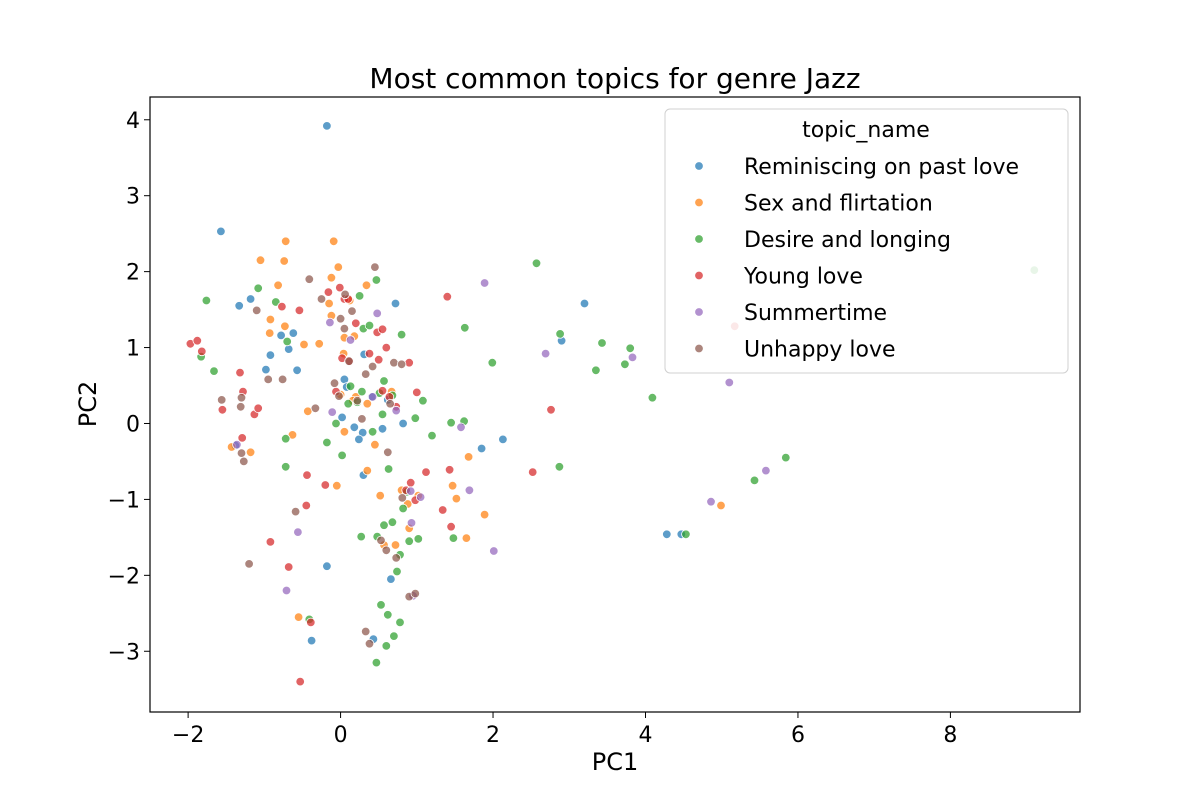  Describe the element at coordinates (564, 730) in the screenshot. I see `x-axis-ticks: −2 0 2 4 6 8` at that location.